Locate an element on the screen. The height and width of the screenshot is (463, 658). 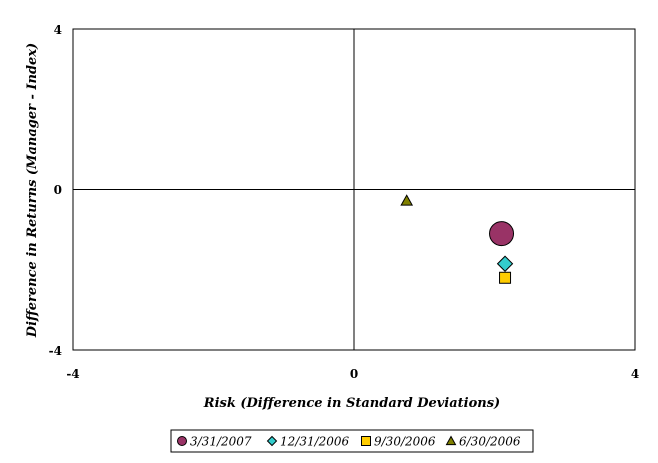
x-tick-label: -4 is located at coordinates (72, 374).